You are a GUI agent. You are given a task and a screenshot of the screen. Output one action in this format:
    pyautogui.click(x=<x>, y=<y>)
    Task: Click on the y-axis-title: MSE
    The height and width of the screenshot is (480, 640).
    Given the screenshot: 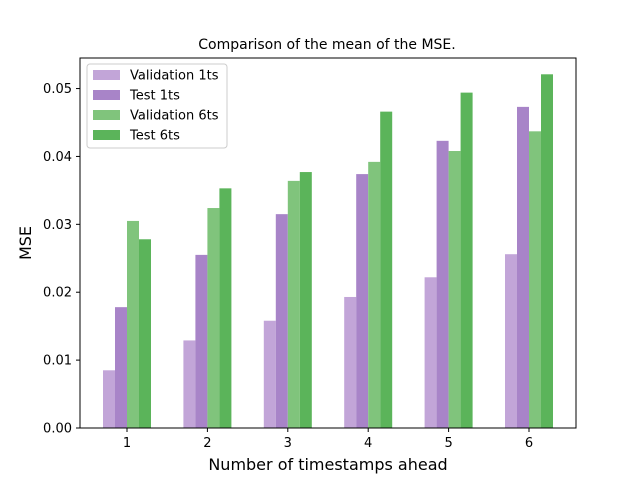 What is the action you would take?
    pyautogui.click(x=25, y=243)
    